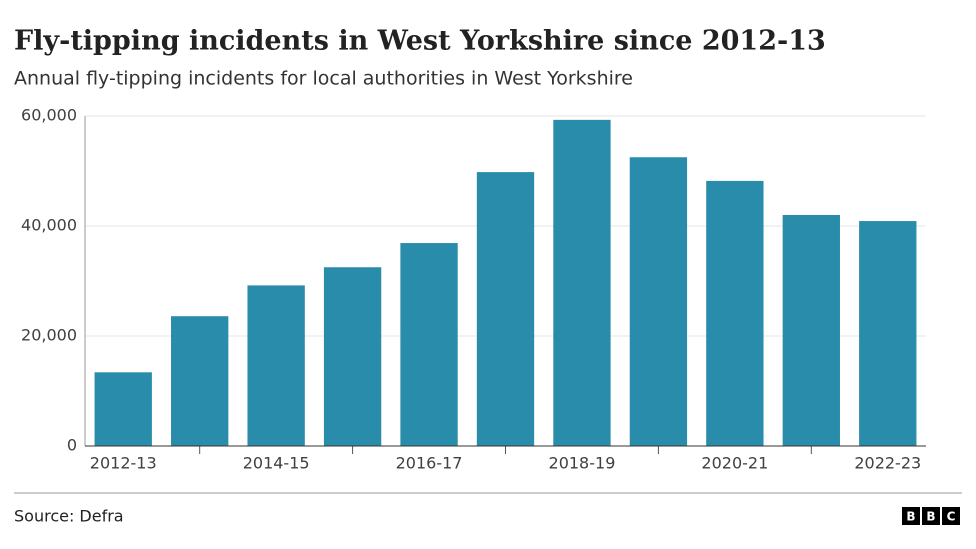 The height and width of the screenshot is (549, 976). Describe the element at coordinates (734, 463) in the screenshot. I see `x-tick-label: 2020-21` at that location.